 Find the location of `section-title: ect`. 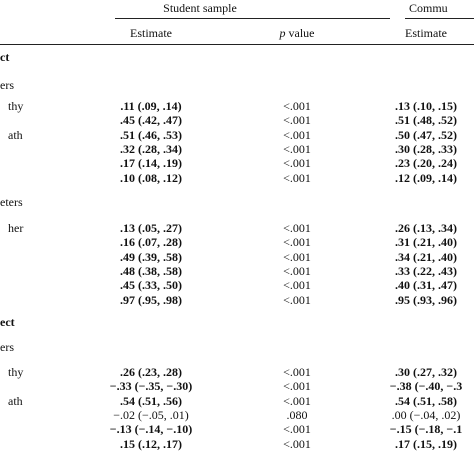

section-title: ect is located at coordinates (7, 322).